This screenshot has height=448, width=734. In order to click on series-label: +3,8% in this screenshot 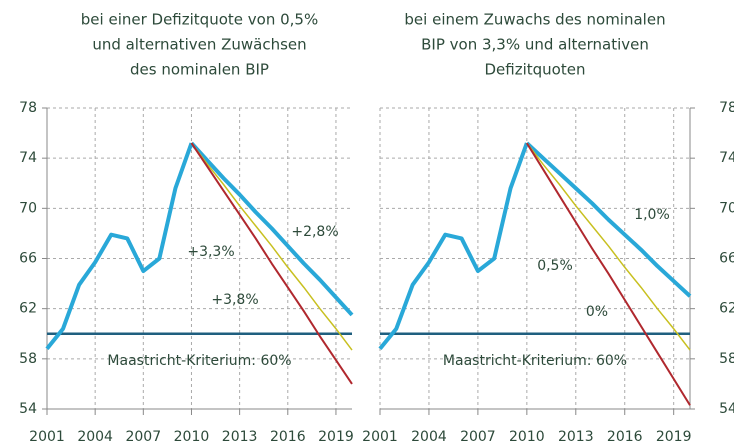, I will do `click(234, 300)`.